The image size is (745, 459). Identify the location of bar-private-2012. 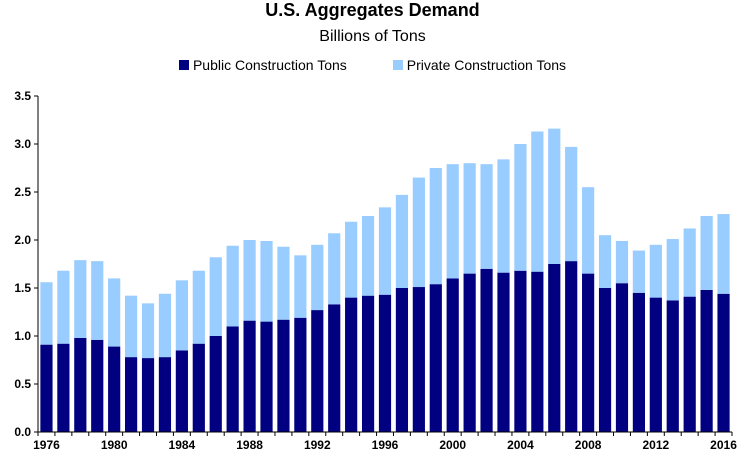
(655, 271).